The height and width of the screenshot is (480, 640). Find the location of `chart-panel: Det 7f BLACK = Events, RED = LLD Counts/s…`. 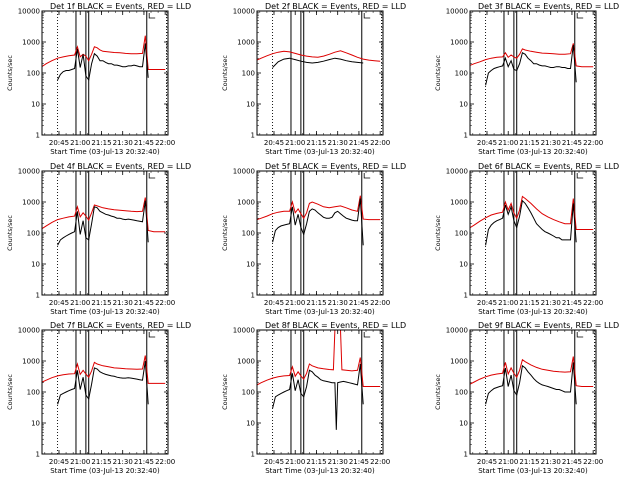

chart-panel: Det 7f BLACK = Events, RED = LLD Counts/s… is located at coordinates (98, 398).